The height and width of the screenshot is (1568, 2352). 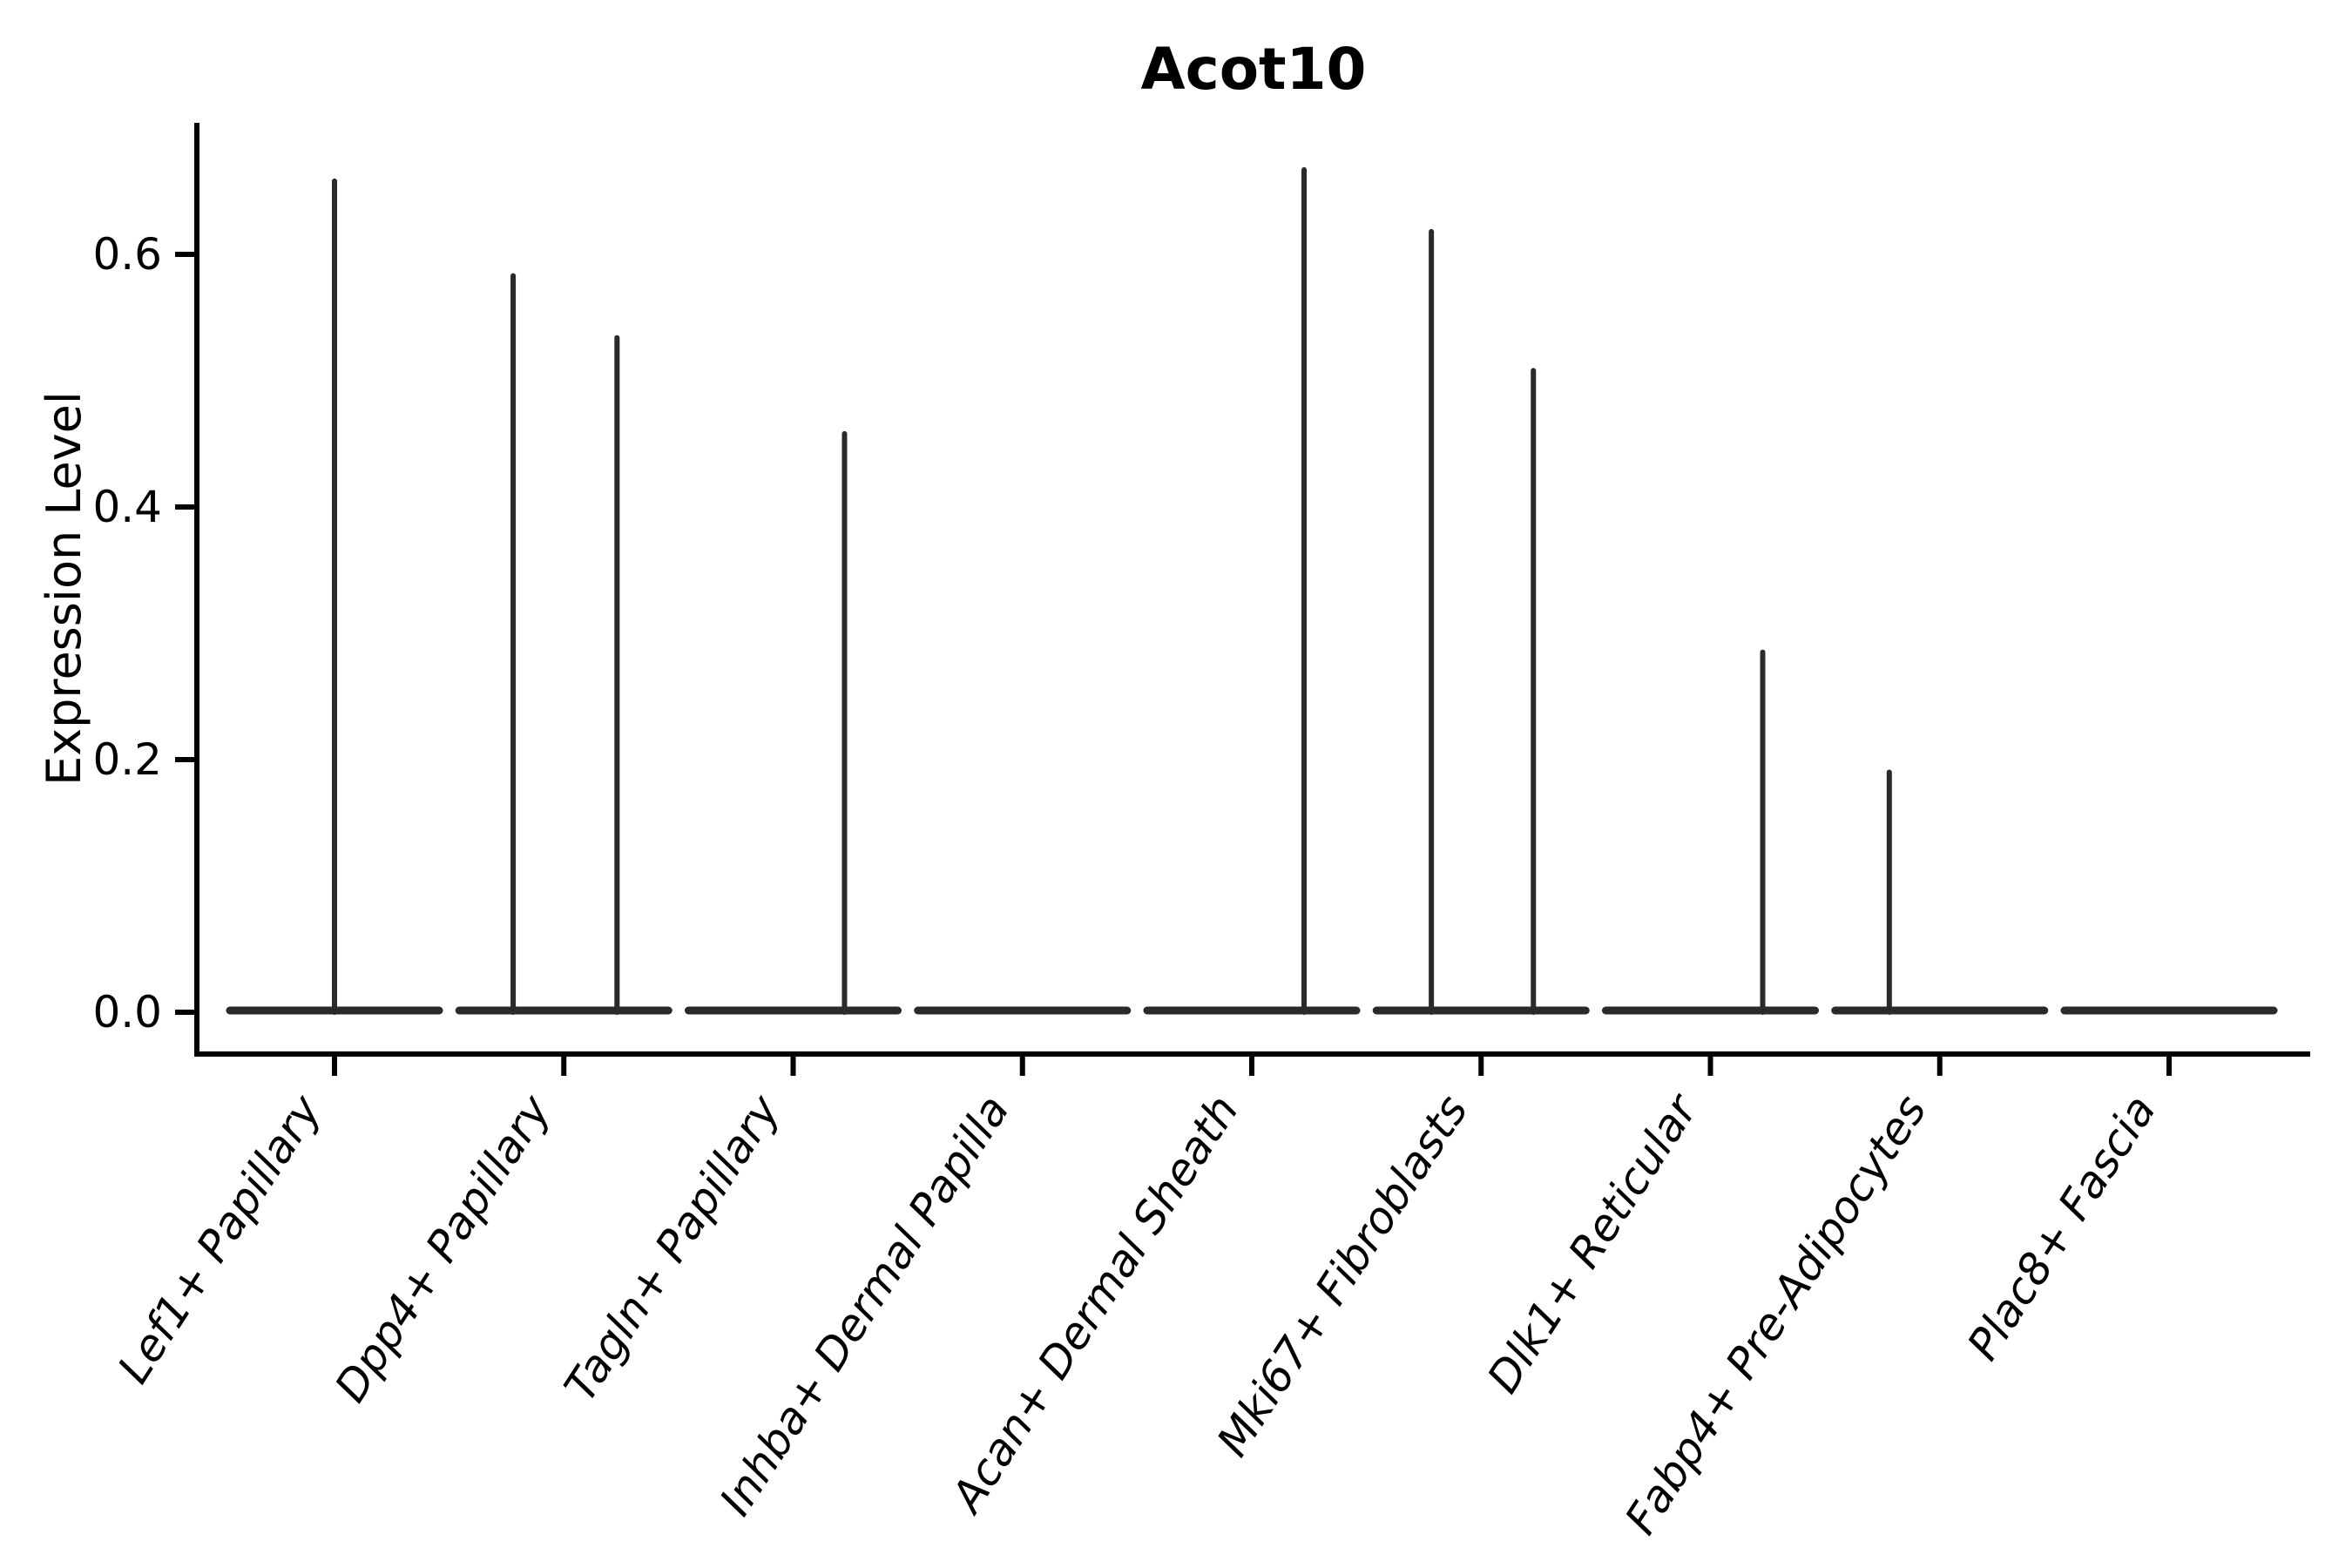 I want to click on x-category-label: Lef1+ Papillary, so click(x=220, y=1238).